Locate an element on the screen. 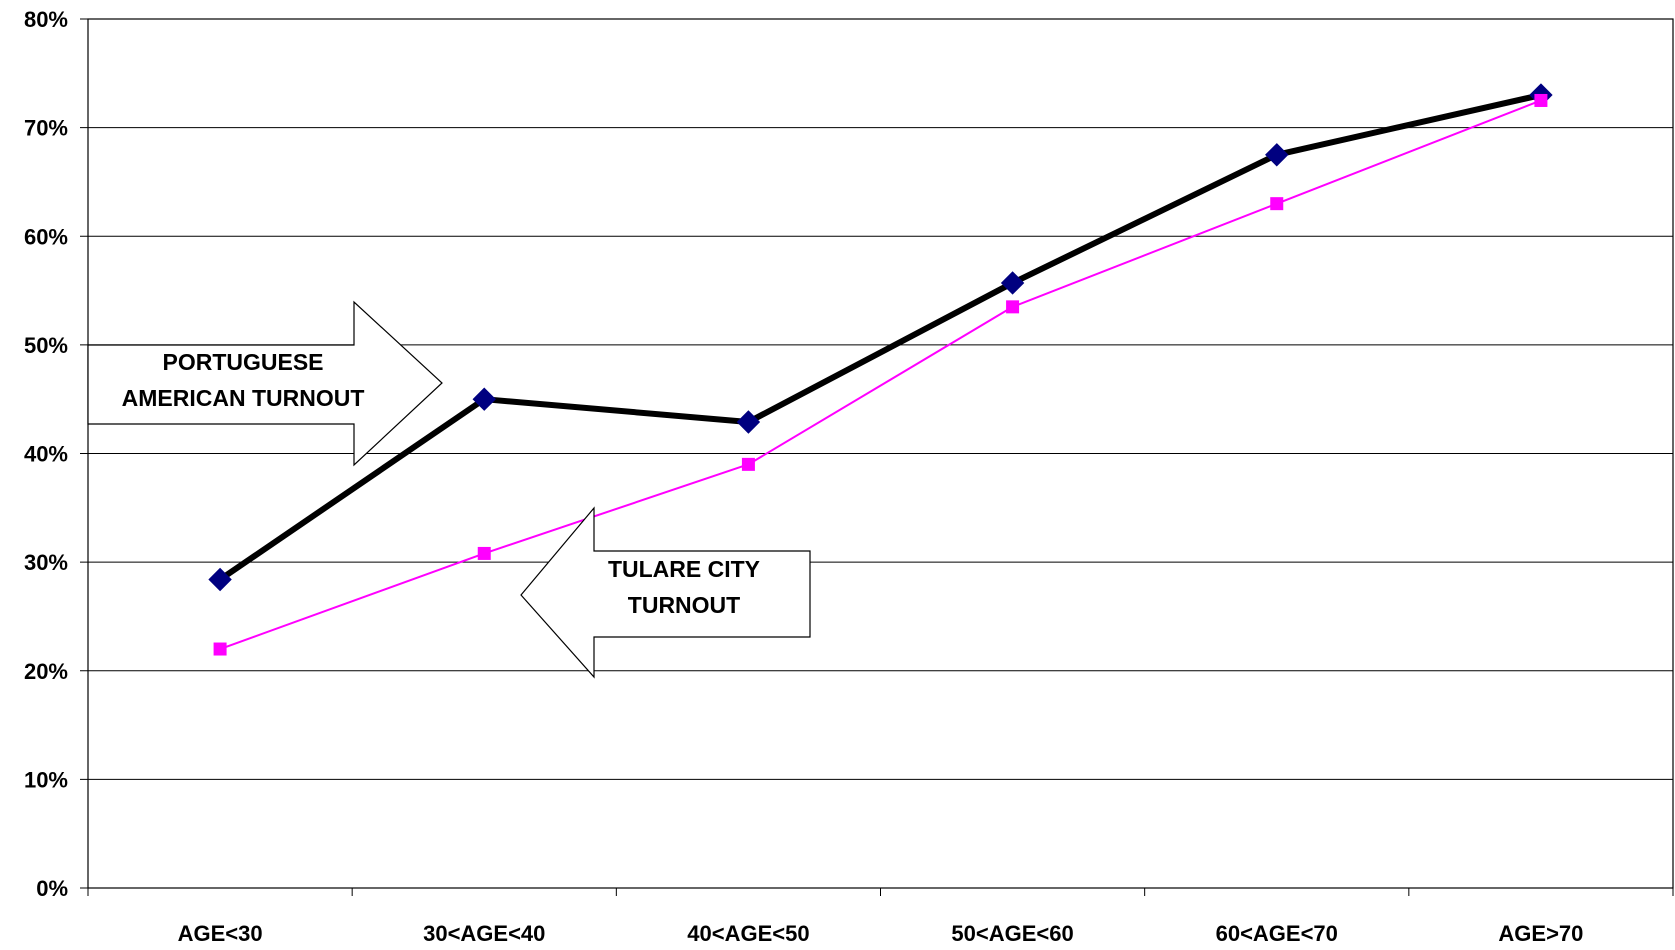 Image resolution: width=1675 pixels, height=950 pixels. y-tick-label: 60% is located at coordinates (46, 236).